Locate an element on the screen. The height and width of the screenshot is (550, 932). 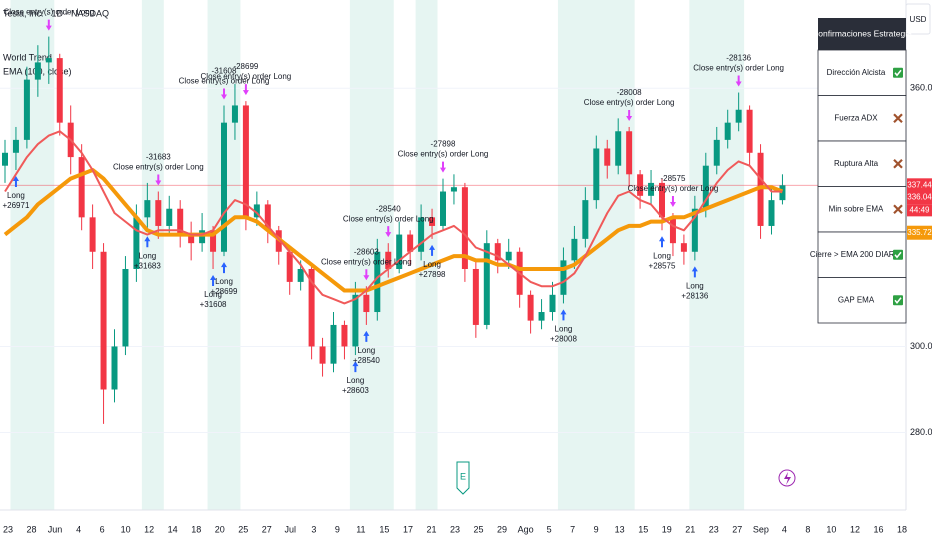
x-tick-label: Jun is located at coordinates (55, 529).